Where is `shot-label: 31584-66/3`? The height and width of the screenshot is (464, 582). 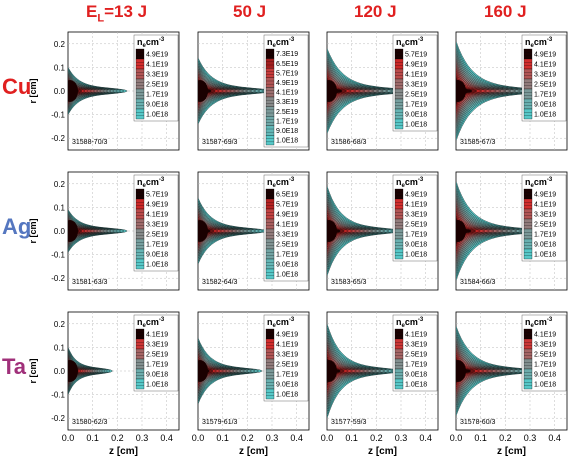 shot-label: 31584-66/3 is located at coordinates (478, 282).